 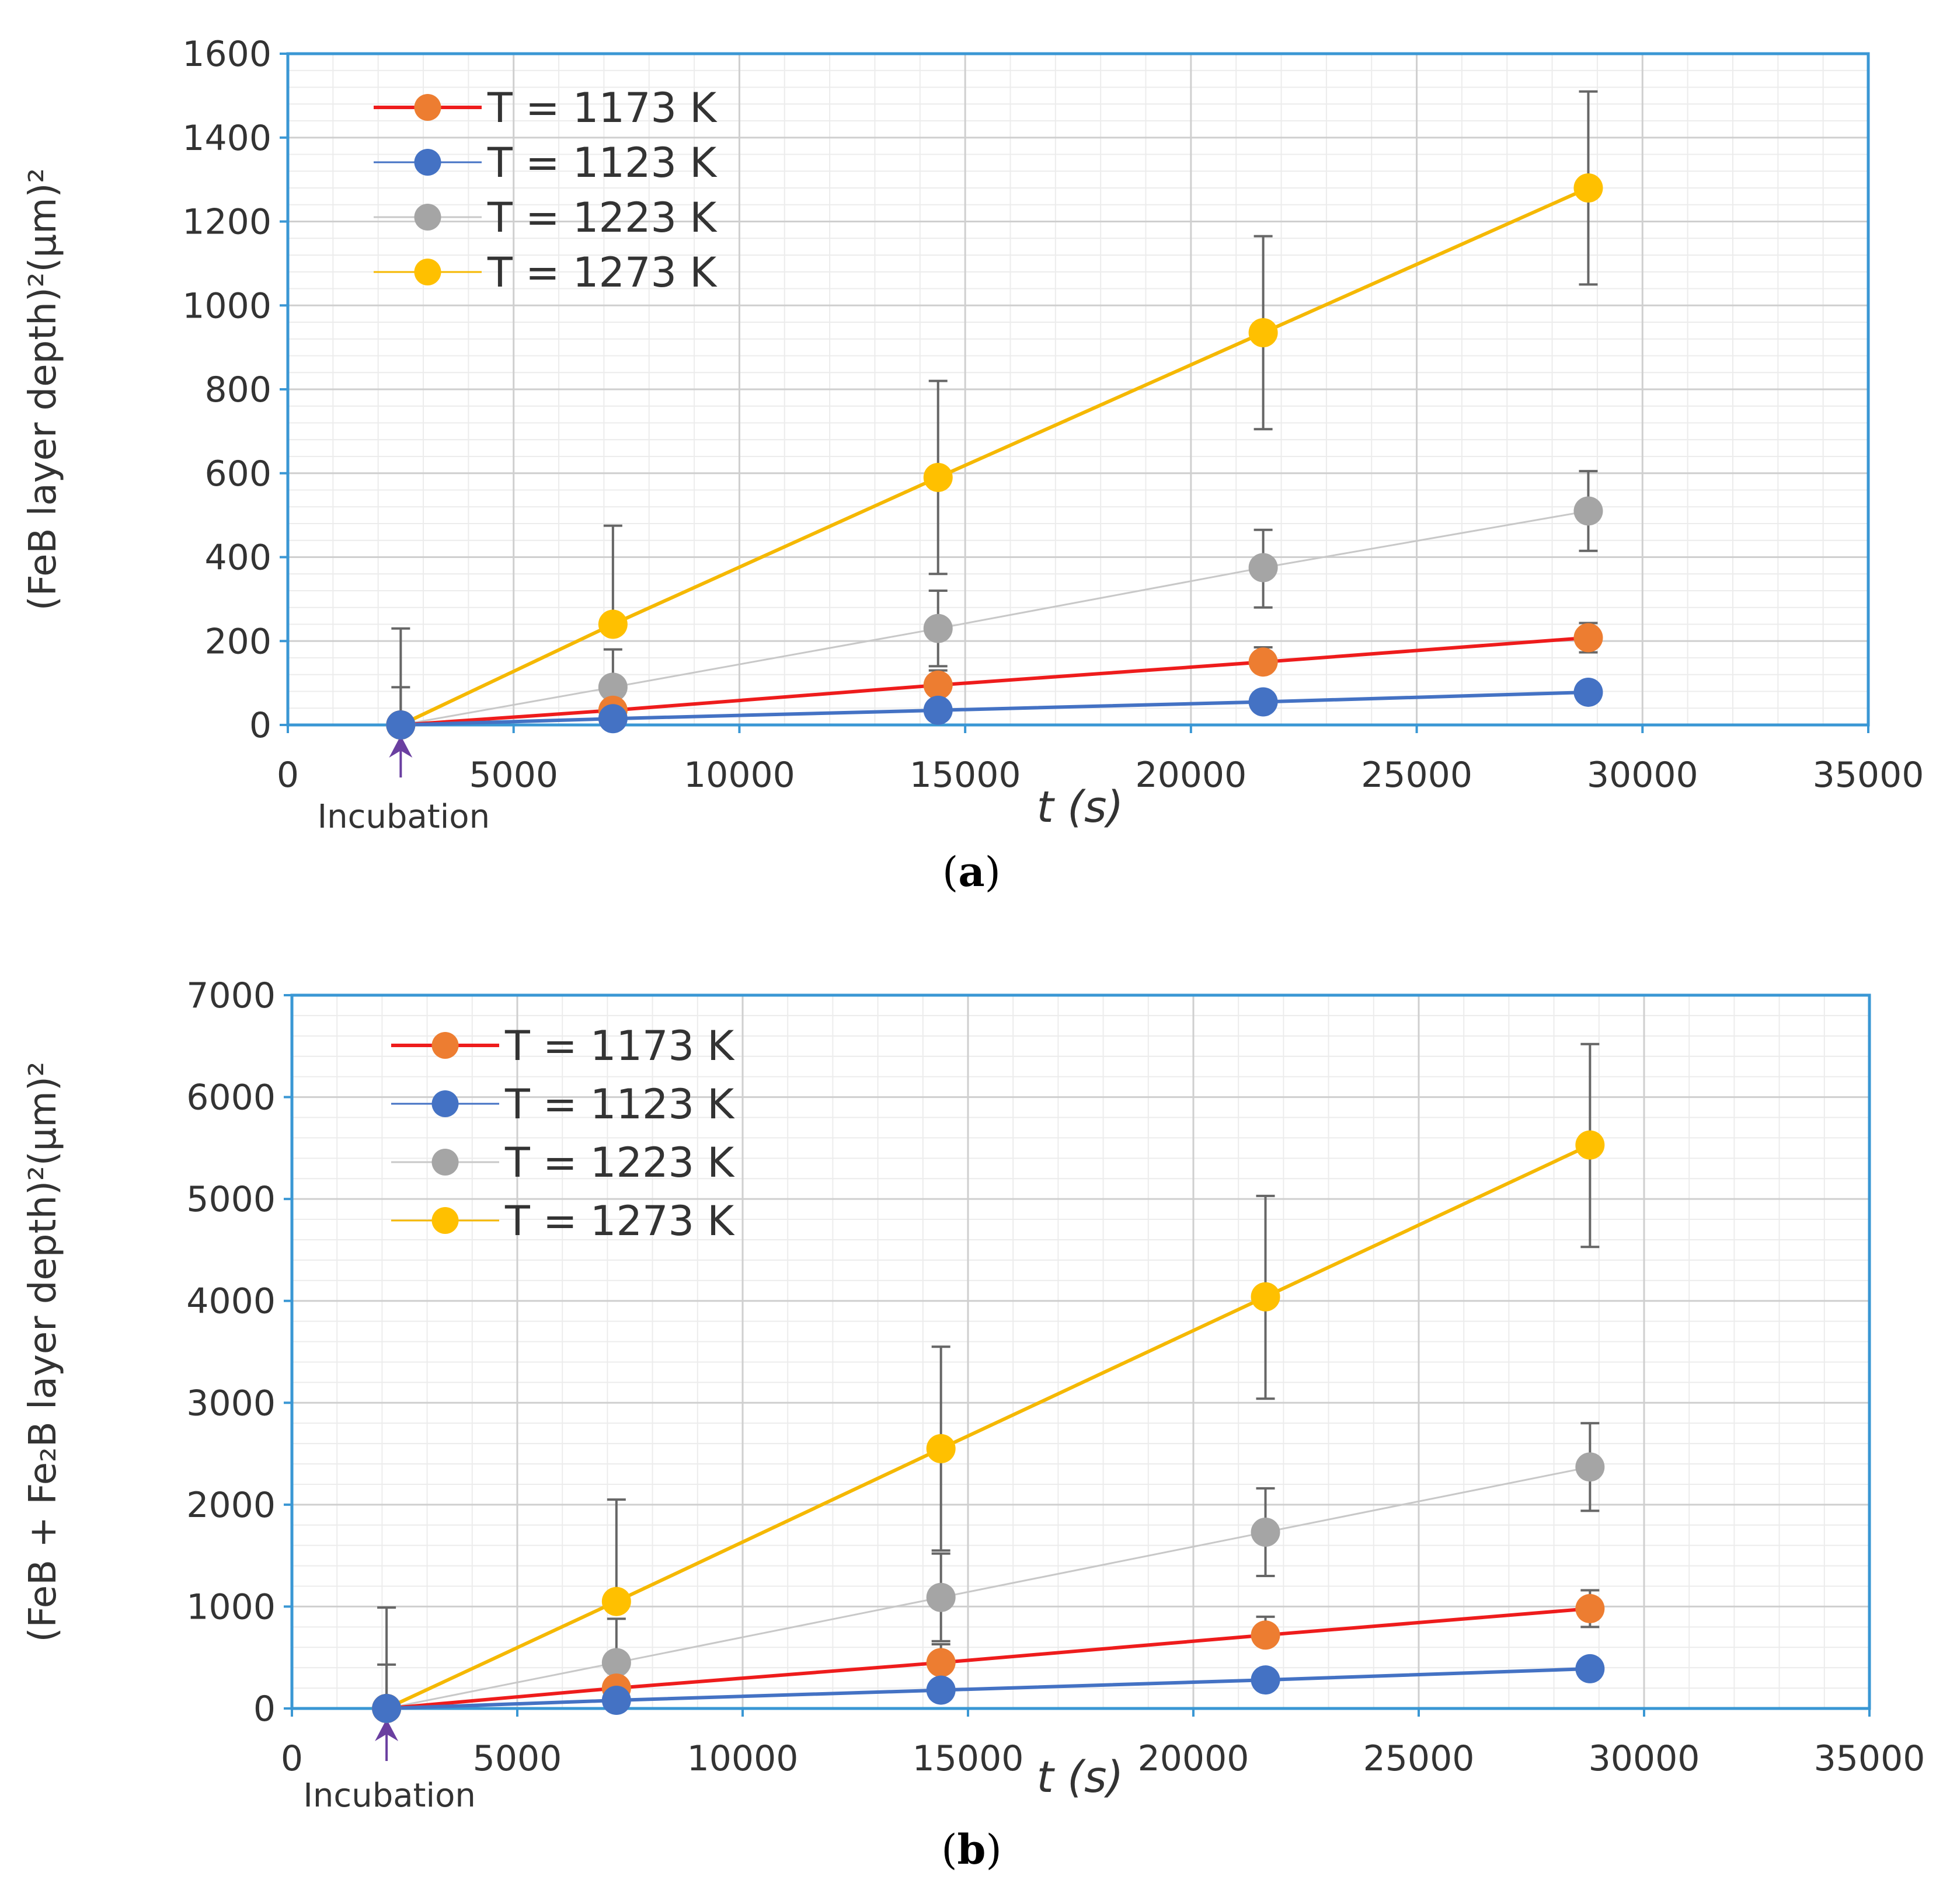 I want to click on y-tick-label: 7000, so click(x=231, y=995).